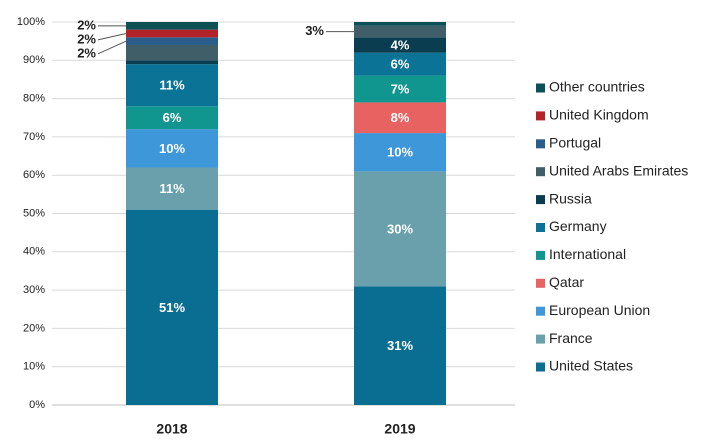 The height and width of the screenshot is (442, 702). I want to click on data-label: 8%, so click(400, 117).